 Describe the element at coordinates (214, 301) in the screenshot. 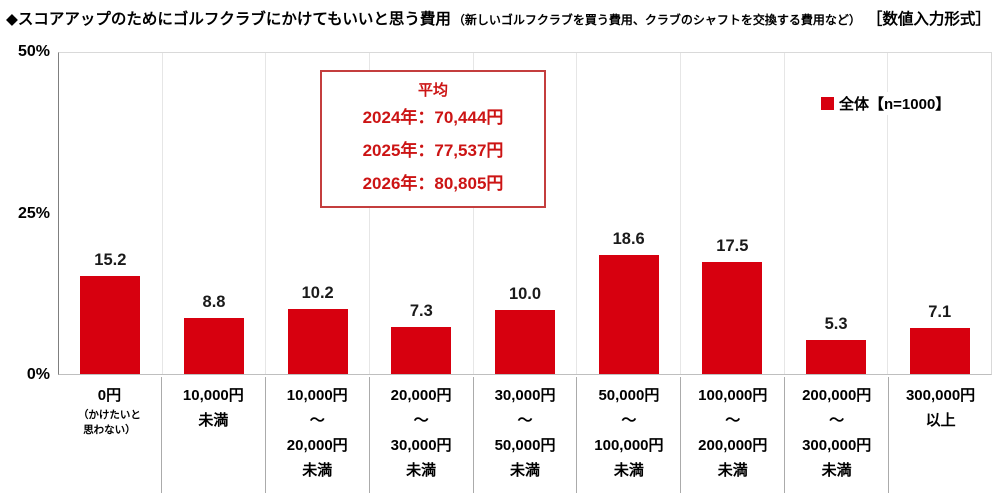

I see `bar-value-label: 8.8` at that location.